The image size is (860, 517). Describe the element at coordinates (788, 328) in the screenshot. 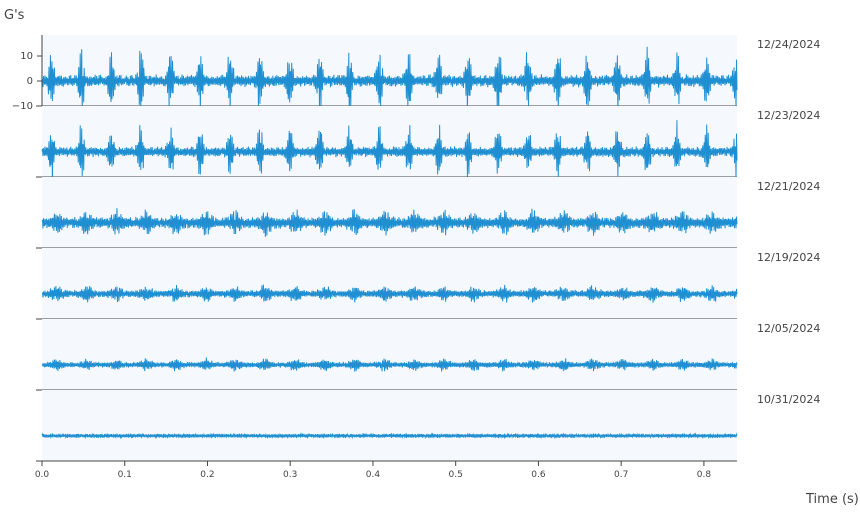

I see `series-label-4: 12/05/2024` at that location.